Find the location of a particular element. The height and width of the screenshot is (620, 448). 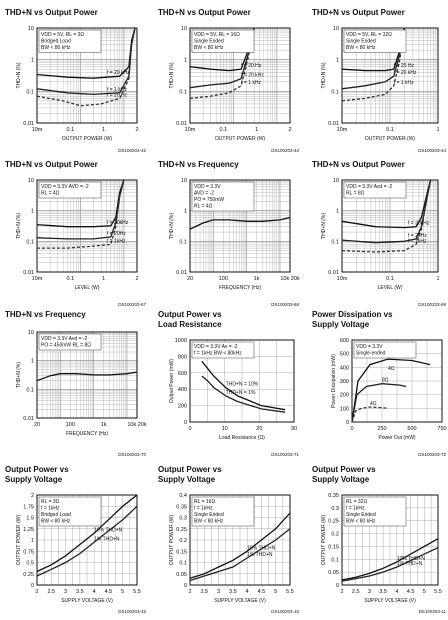

x-axis-label: Power Out (mW) is located at coordinates (397, 438).